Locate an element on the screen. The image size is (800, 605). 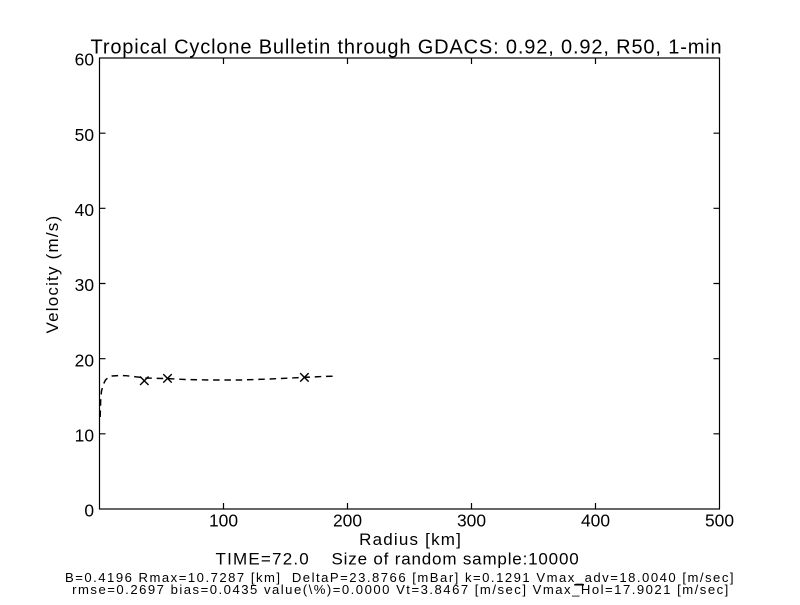
svg-text: Radius [km] is located at coordinates (410, 539).